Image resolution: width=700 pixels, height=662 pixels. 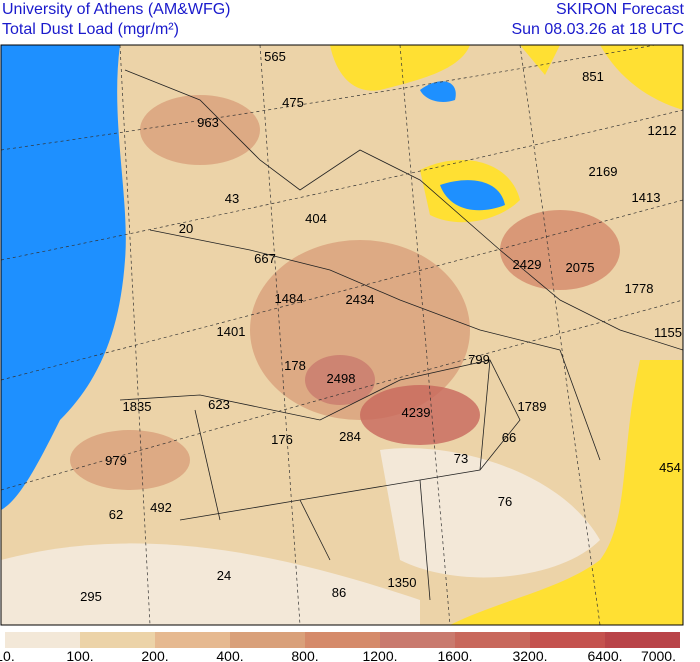 I want to click on map-value-label: 454, so click(x=670, y=467).